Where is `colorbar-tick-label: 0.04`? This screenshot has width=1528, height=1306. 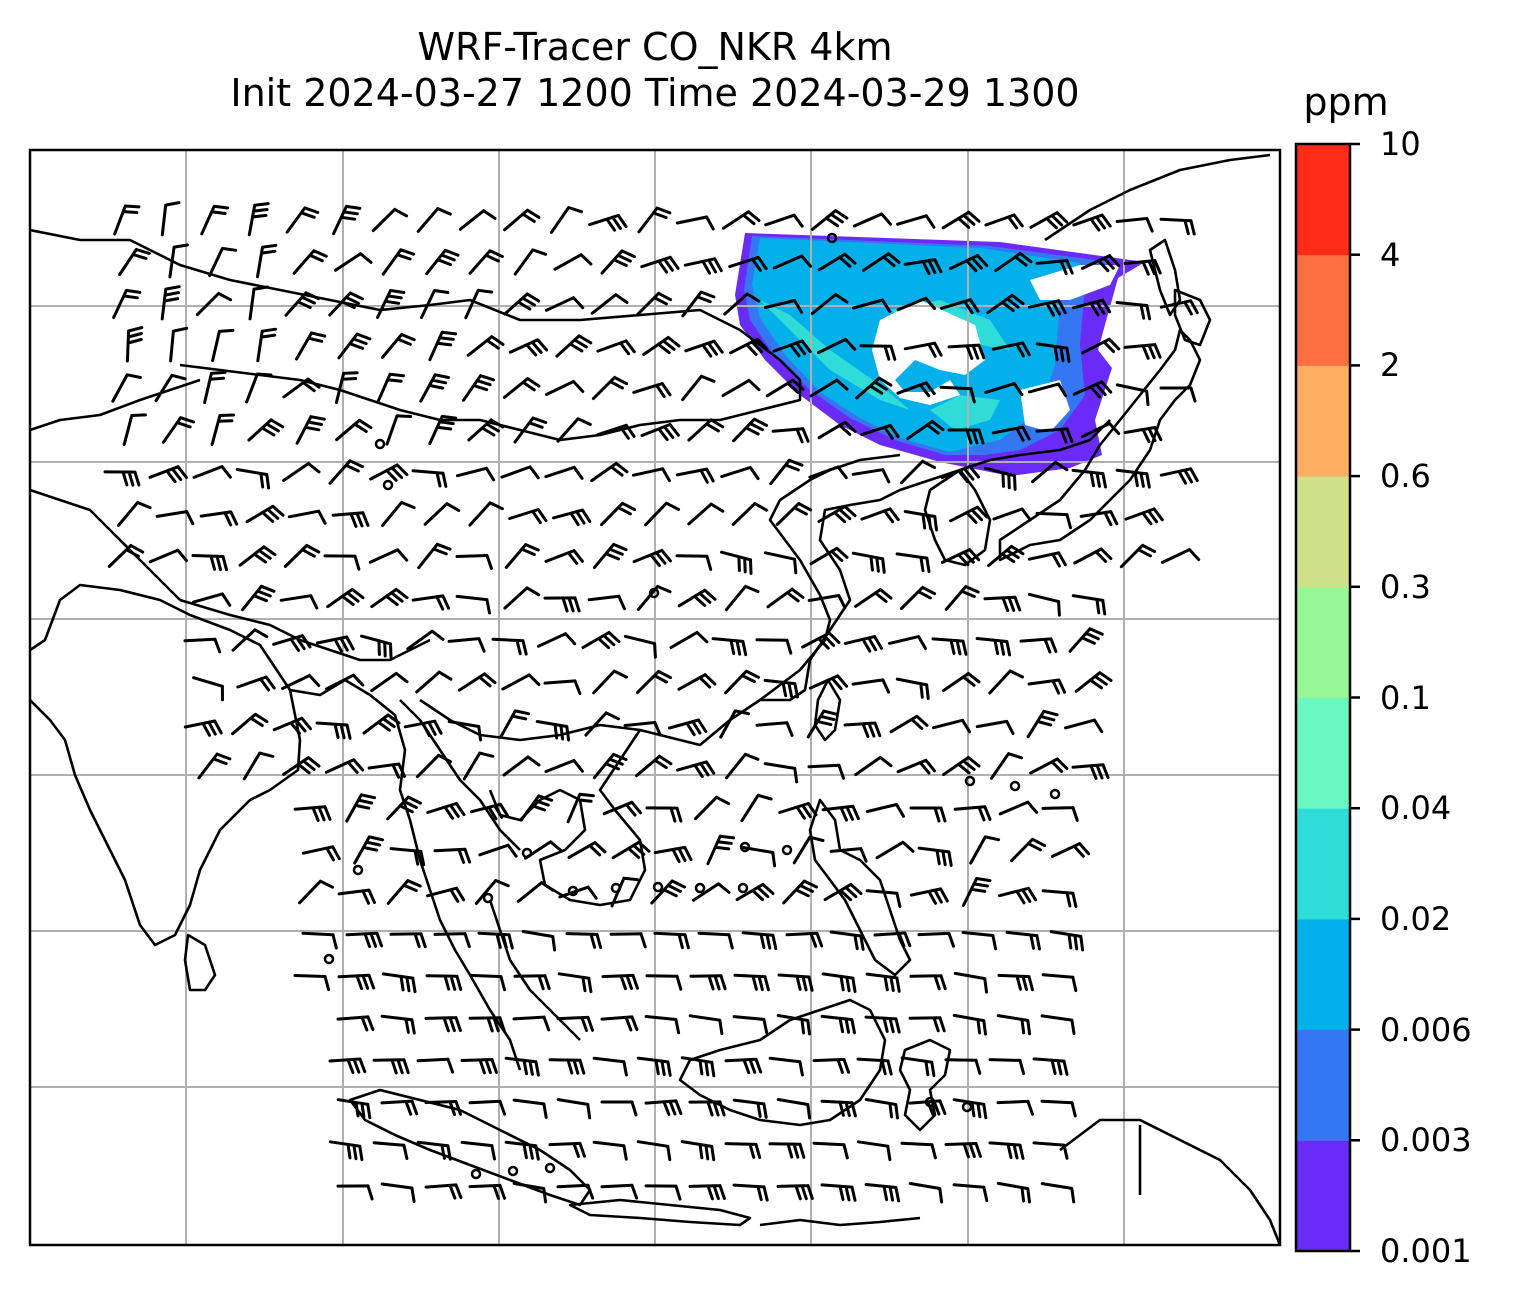 colorbar-tick-label: 0.04 is located at coordinates (1416, 808).